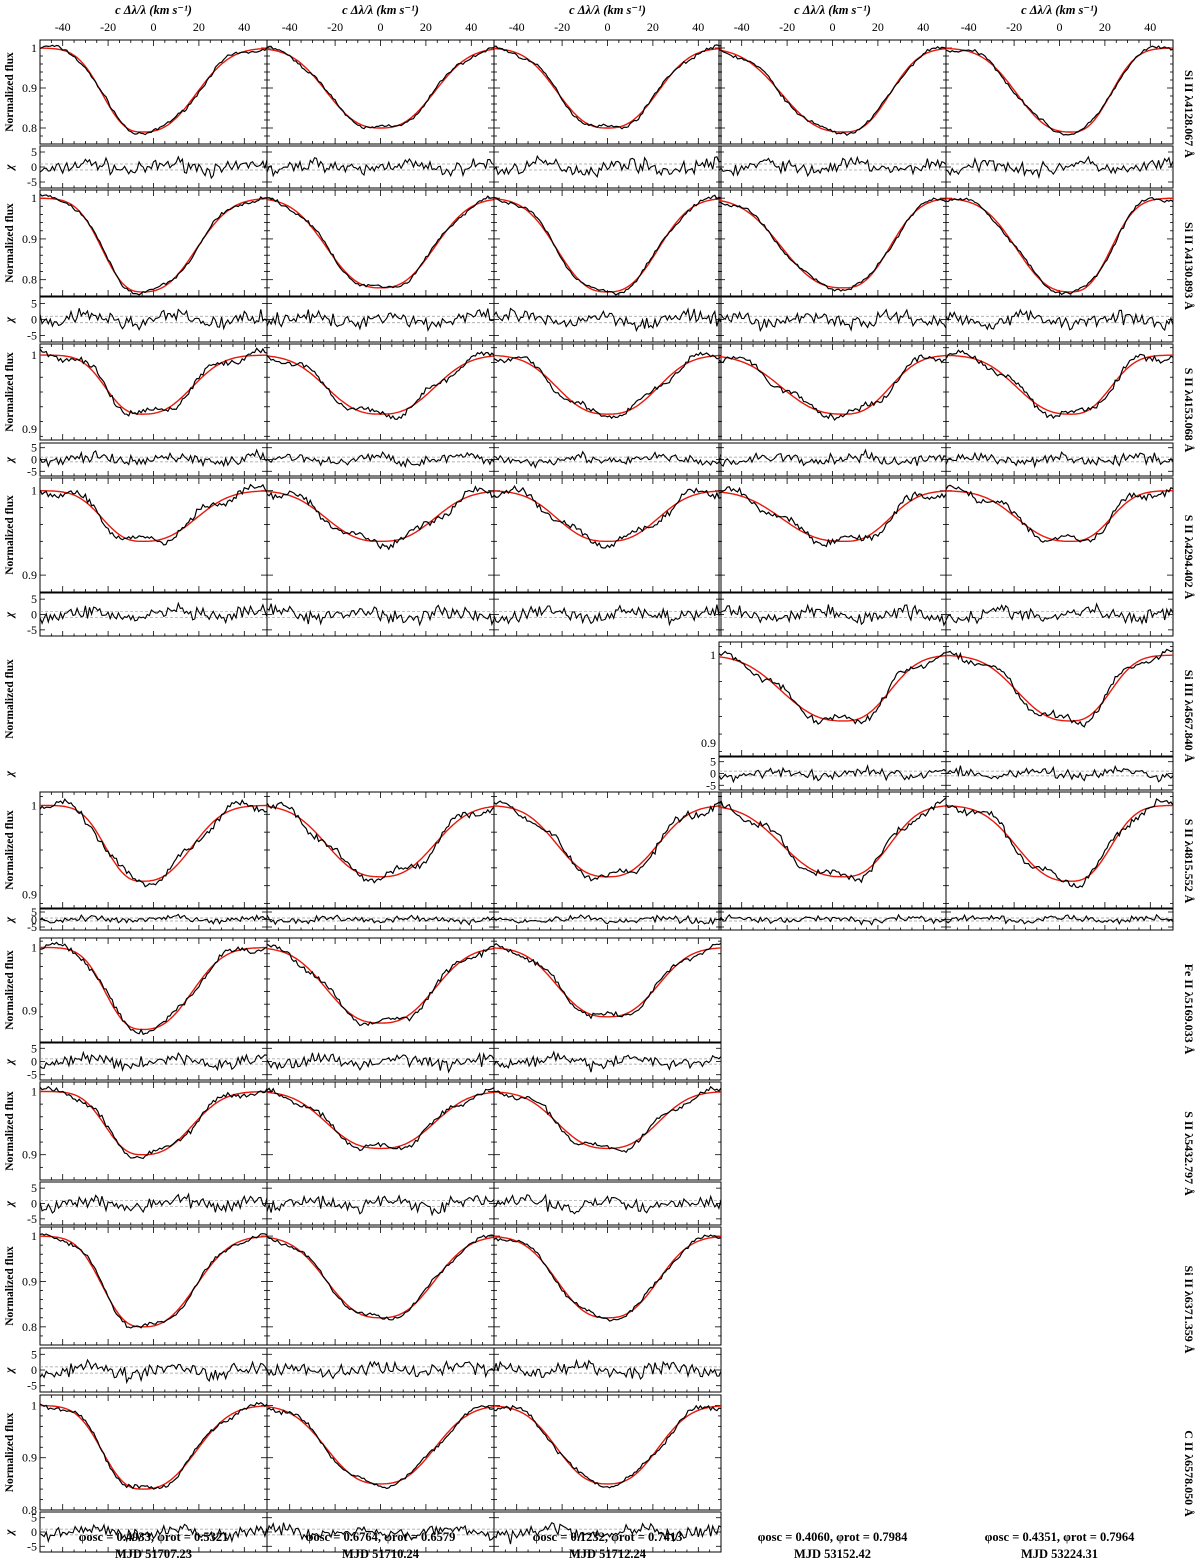 The image size is (1200, 1564). Describe the element at coordinates (381, 1554) in the screenshot. I see `epoch-mjd: MJD 51710.24` at that location.